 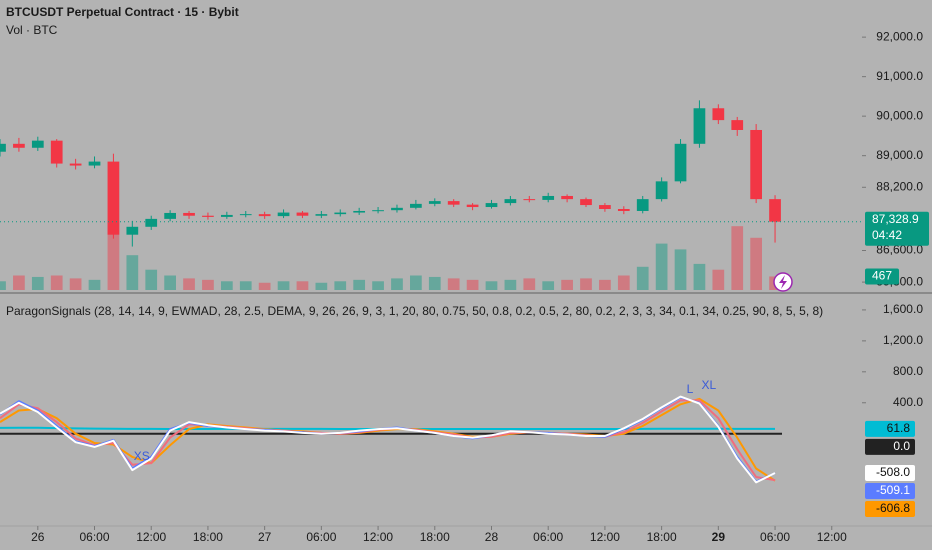 I want to click on countdown-label: 04:42, so click(x=887, y=235).